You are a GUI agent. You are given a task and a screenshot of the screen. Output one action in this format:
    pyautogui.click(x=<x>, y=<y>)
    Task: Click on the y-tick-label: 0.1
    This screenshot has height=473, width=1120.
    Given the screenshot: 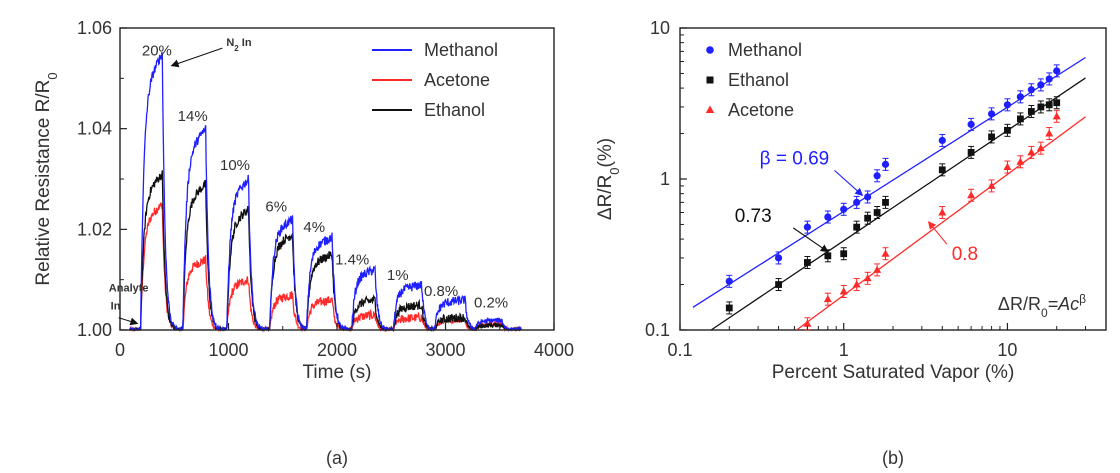 What is the action you would take?
    pyautogui.click(x=657, y=330)
    